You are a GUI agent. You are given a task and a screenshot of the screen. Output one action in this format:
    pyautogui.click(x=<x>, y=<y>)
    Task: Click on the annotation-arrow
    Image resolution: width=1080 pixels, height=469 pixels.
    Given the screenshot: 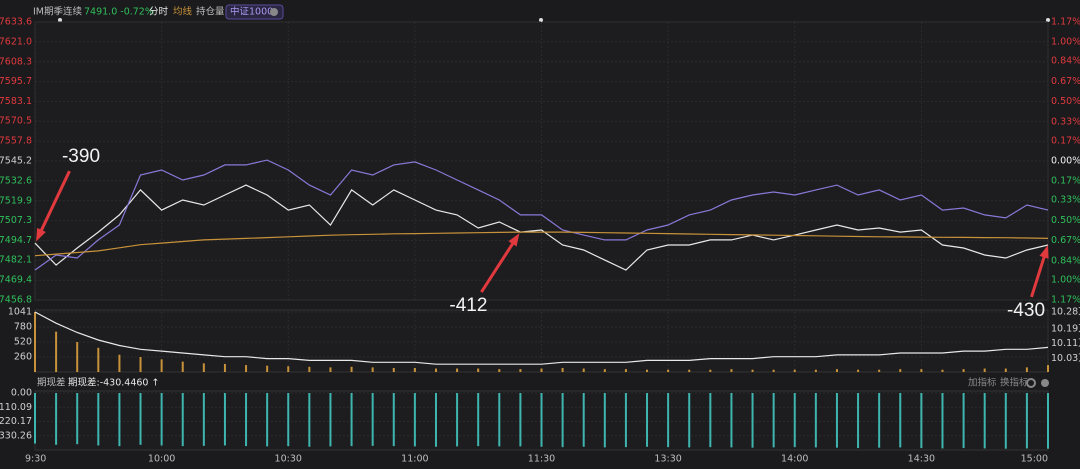 What is the action you would take?
    pyautogui.click(x=499, y=264)
    